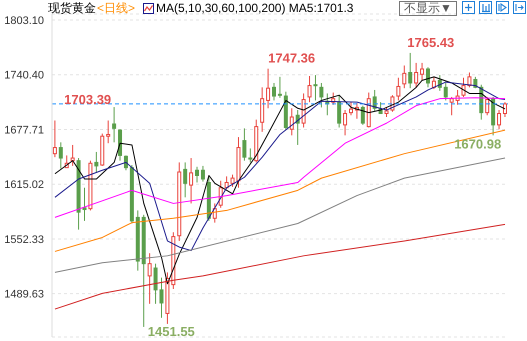  What do you see at coordinates (116, 8) in the screenshot?
I see `chart-subtitle: <日线>` at bounding box center [116, 8].